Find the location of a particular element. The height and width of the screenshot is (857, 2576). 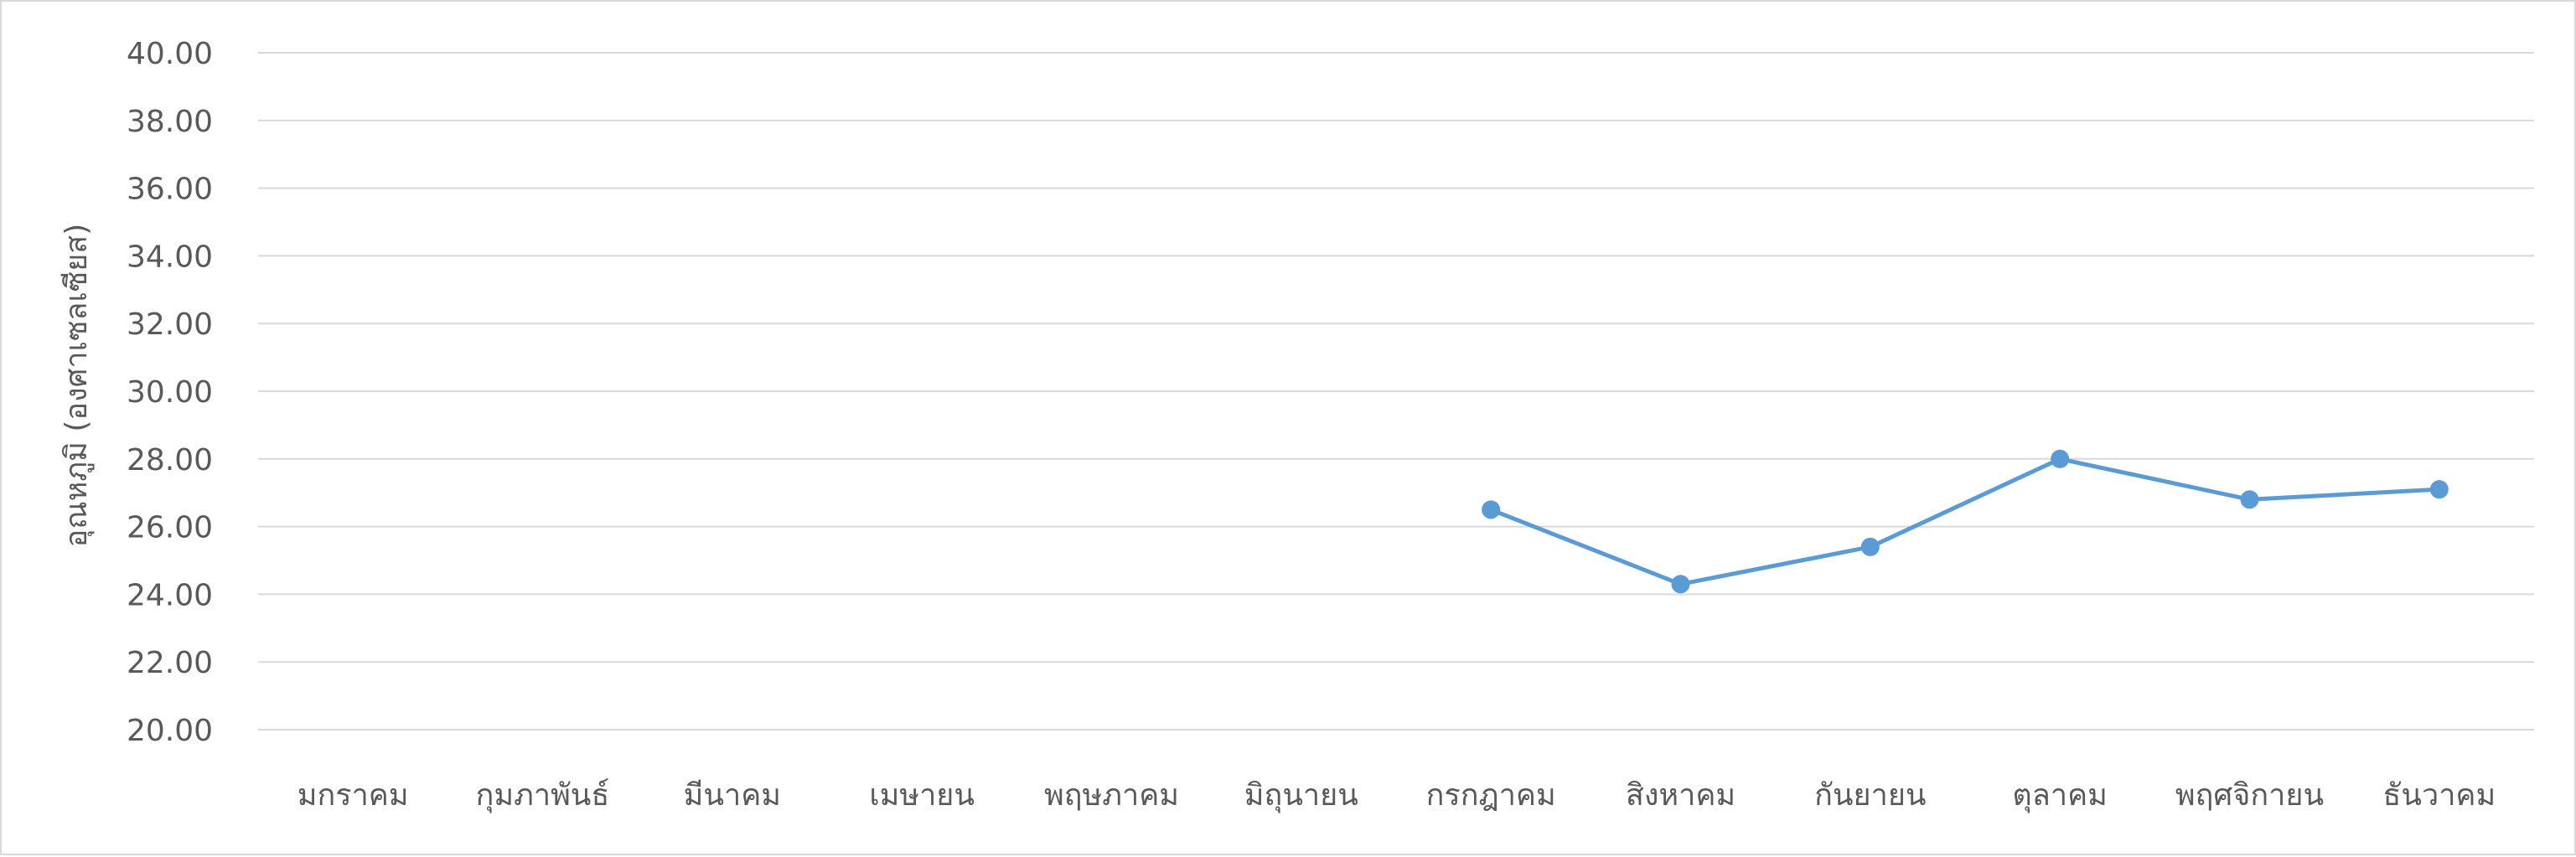

y-tick-label: 24.00 is located at coordinates (170, 595).